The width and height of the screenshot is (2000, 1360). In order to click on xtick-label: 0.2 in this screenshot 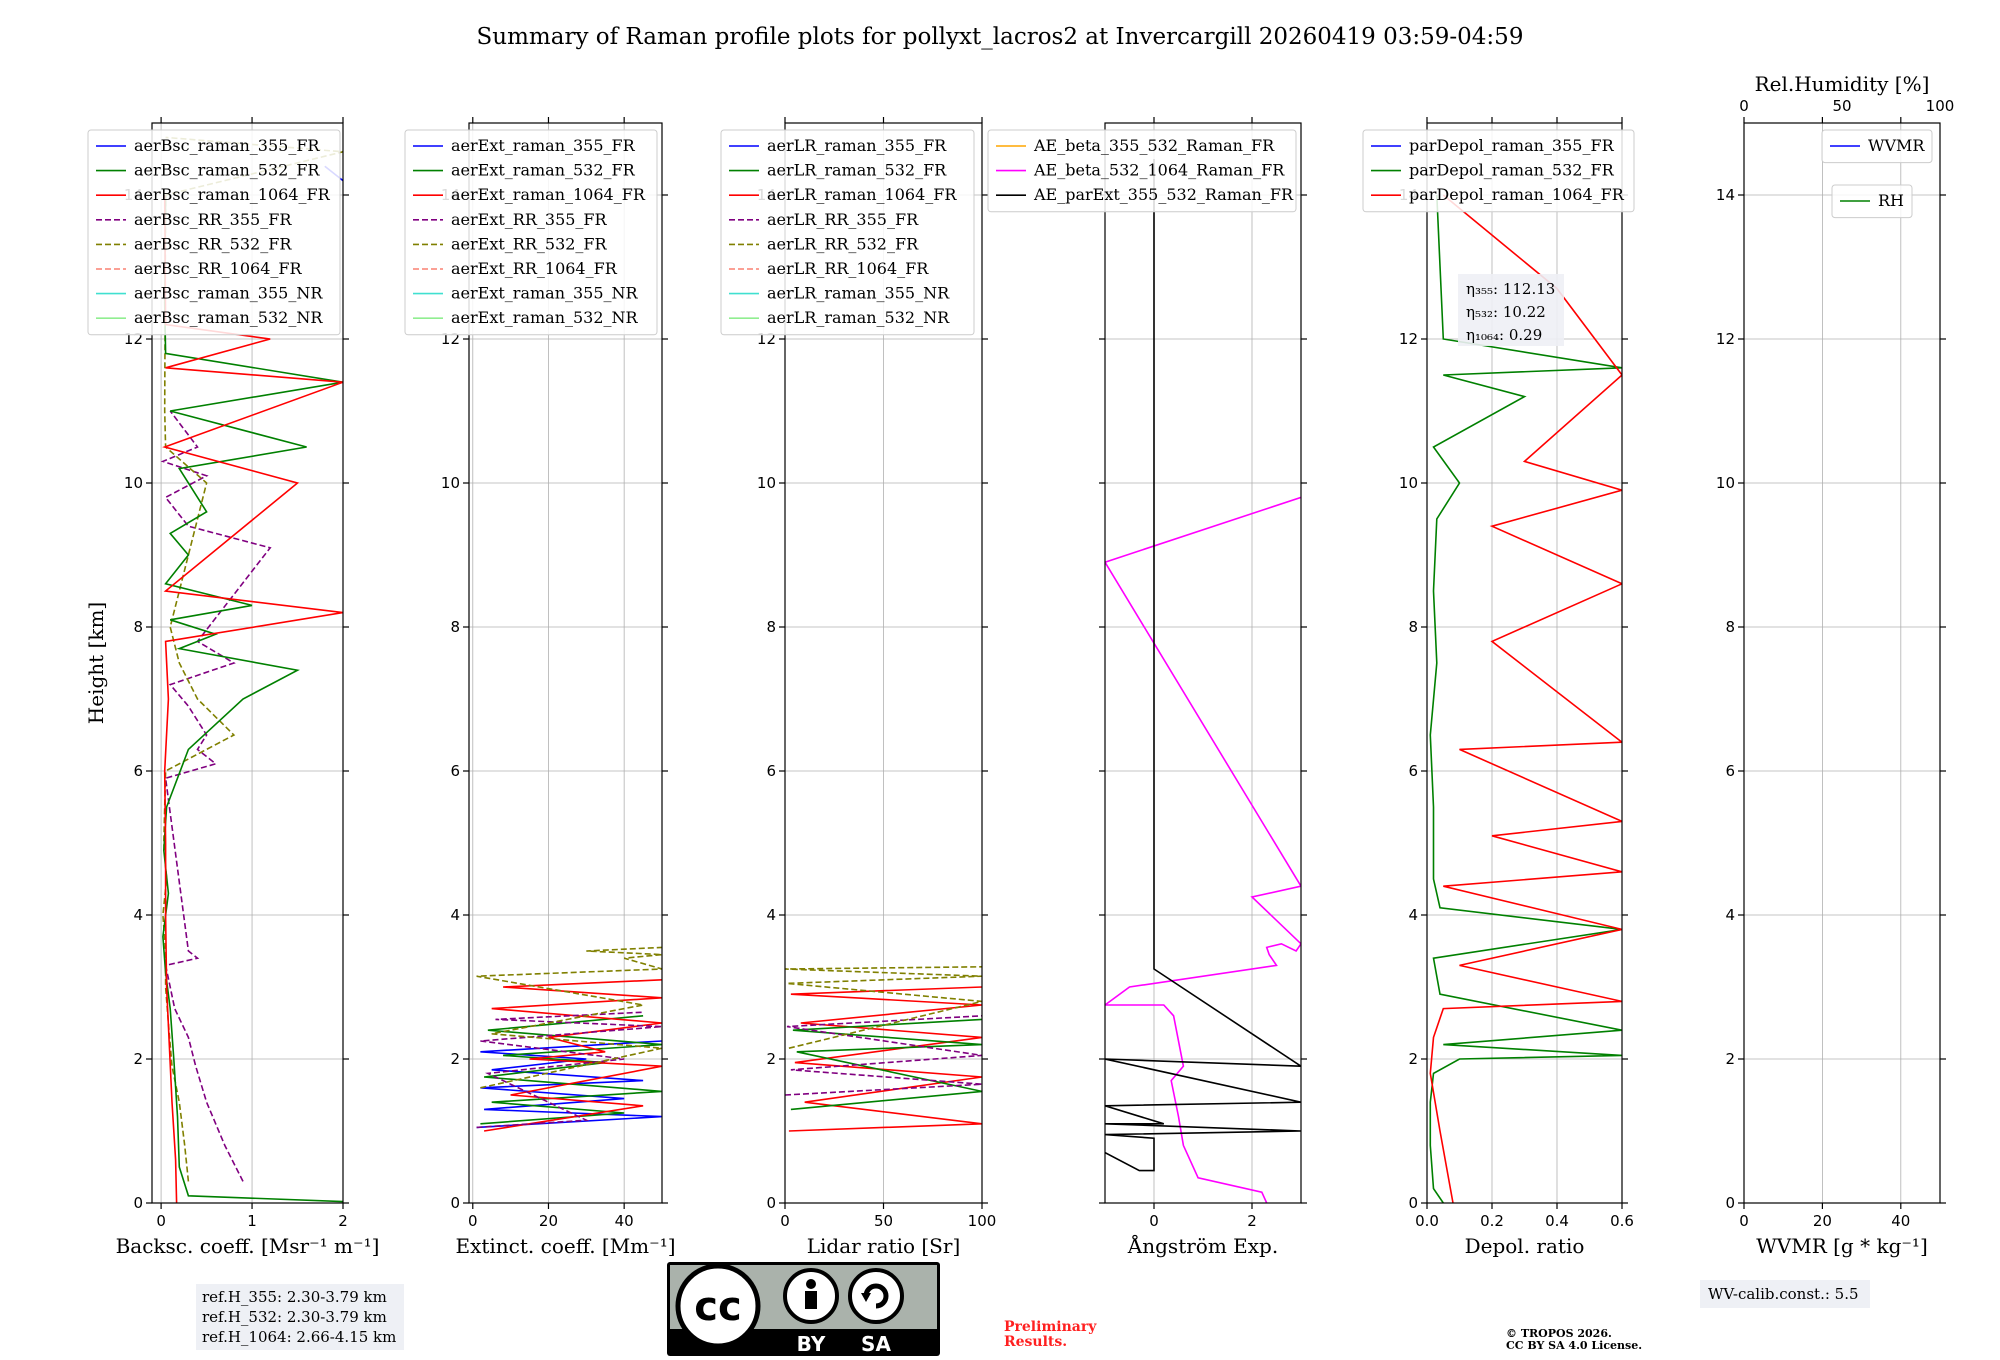, I will do `click(1492, 1221)`.